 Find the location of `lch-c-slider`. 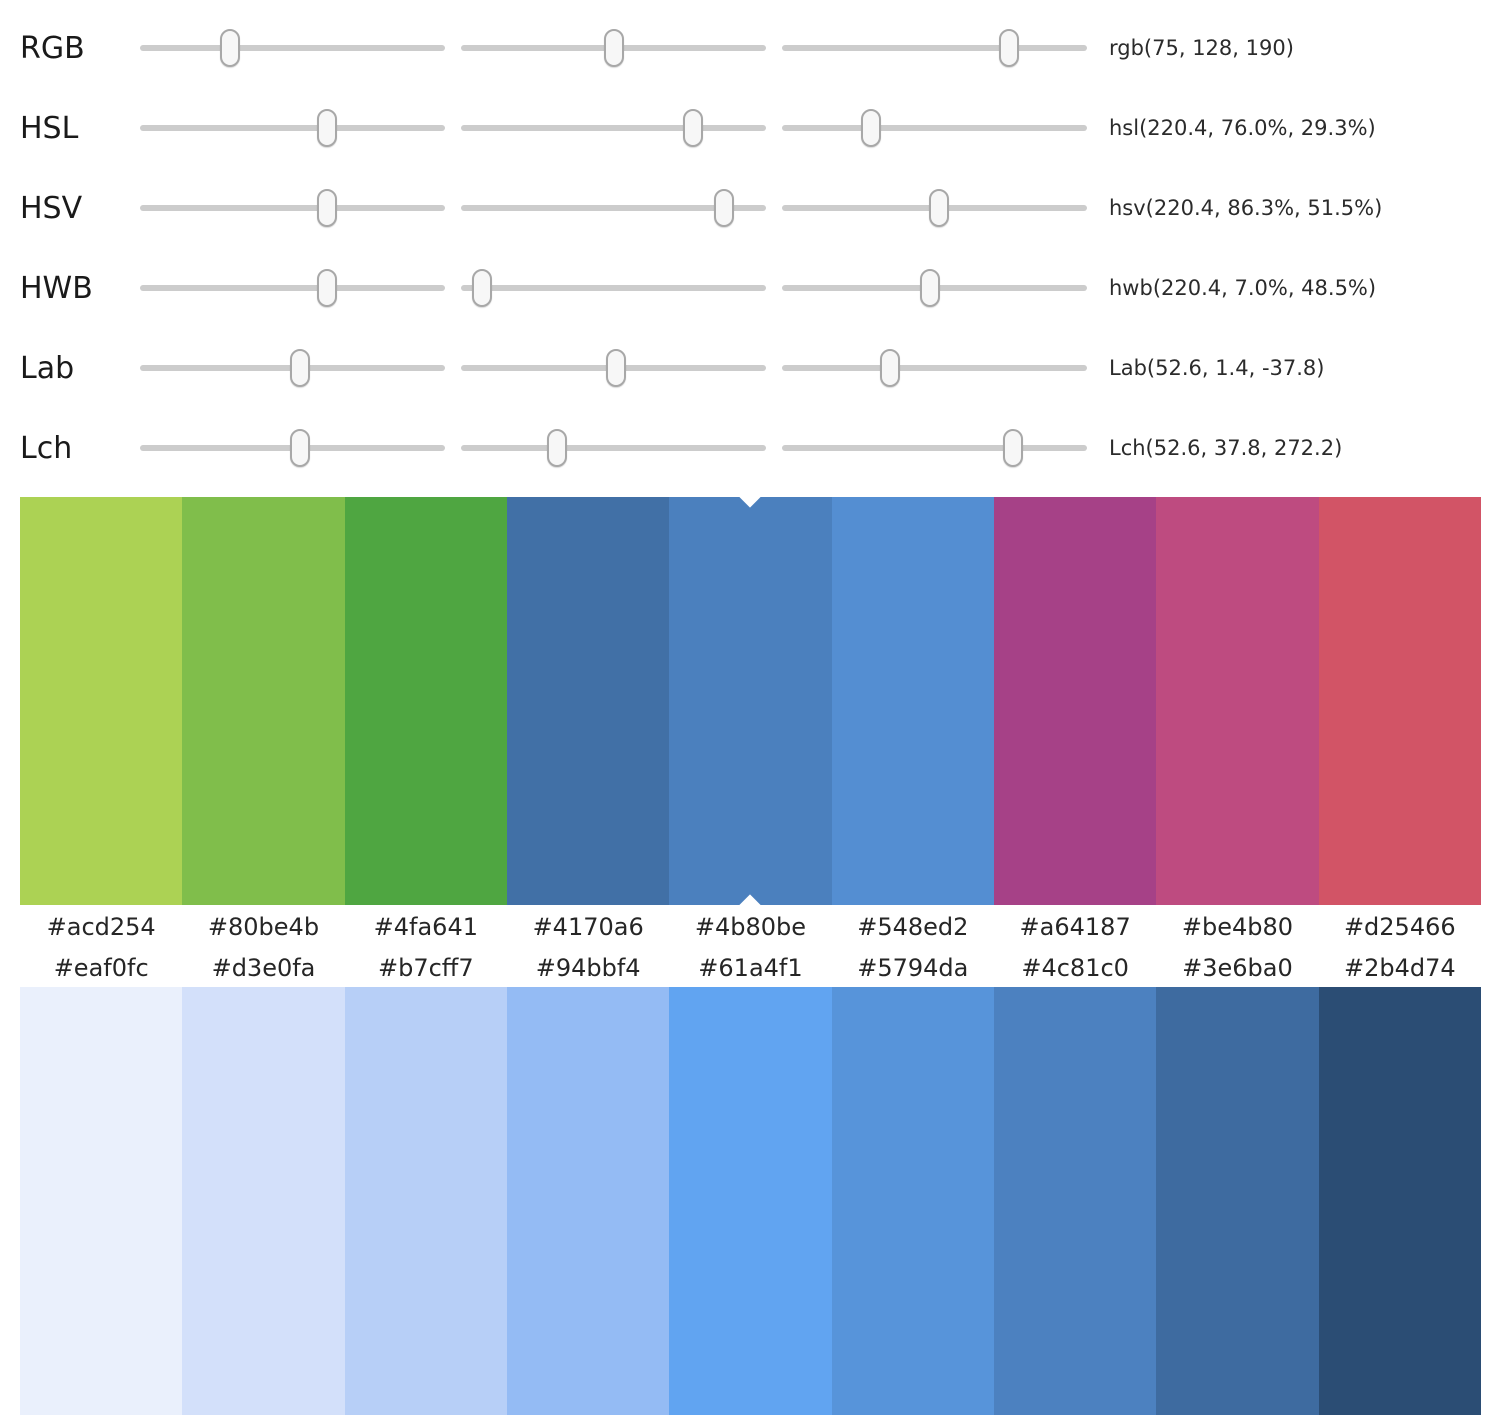

lch-c-slider is located at coordinates (613, 448).